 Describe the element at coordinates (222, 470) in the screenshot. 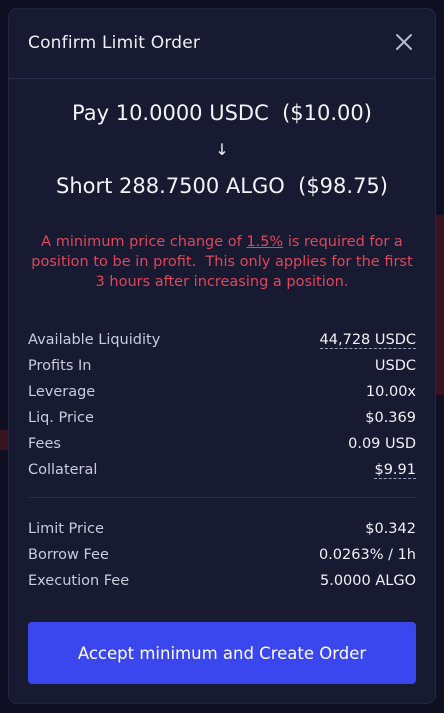

I see `detail-row-collateral: Collateral $9.91` at that location.